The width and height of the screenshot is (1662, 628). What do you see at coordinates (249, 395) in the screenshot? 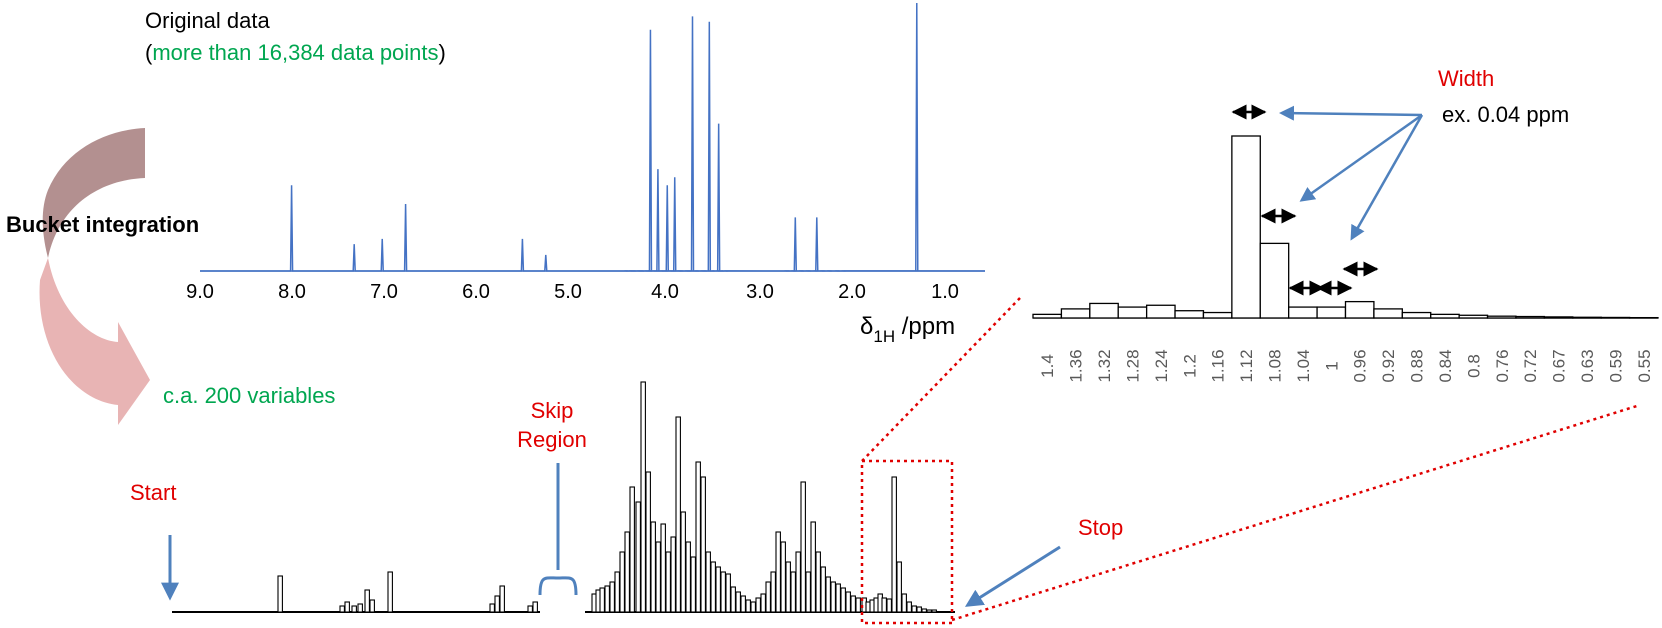
I see `variables-label: c.a. 200 variables` at bounding box center [249, 395].